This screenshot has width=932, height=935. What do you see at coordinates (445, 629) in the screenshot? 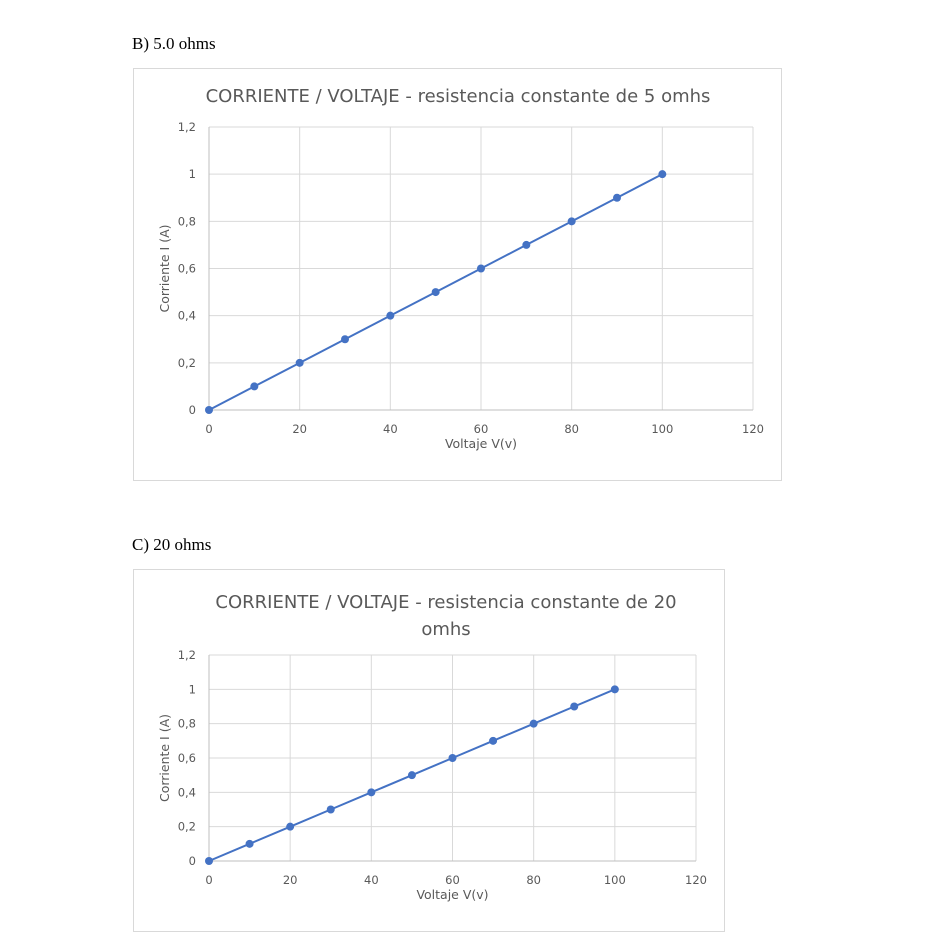
I see `chart-title: omhs` at bounding box center [445, 629].